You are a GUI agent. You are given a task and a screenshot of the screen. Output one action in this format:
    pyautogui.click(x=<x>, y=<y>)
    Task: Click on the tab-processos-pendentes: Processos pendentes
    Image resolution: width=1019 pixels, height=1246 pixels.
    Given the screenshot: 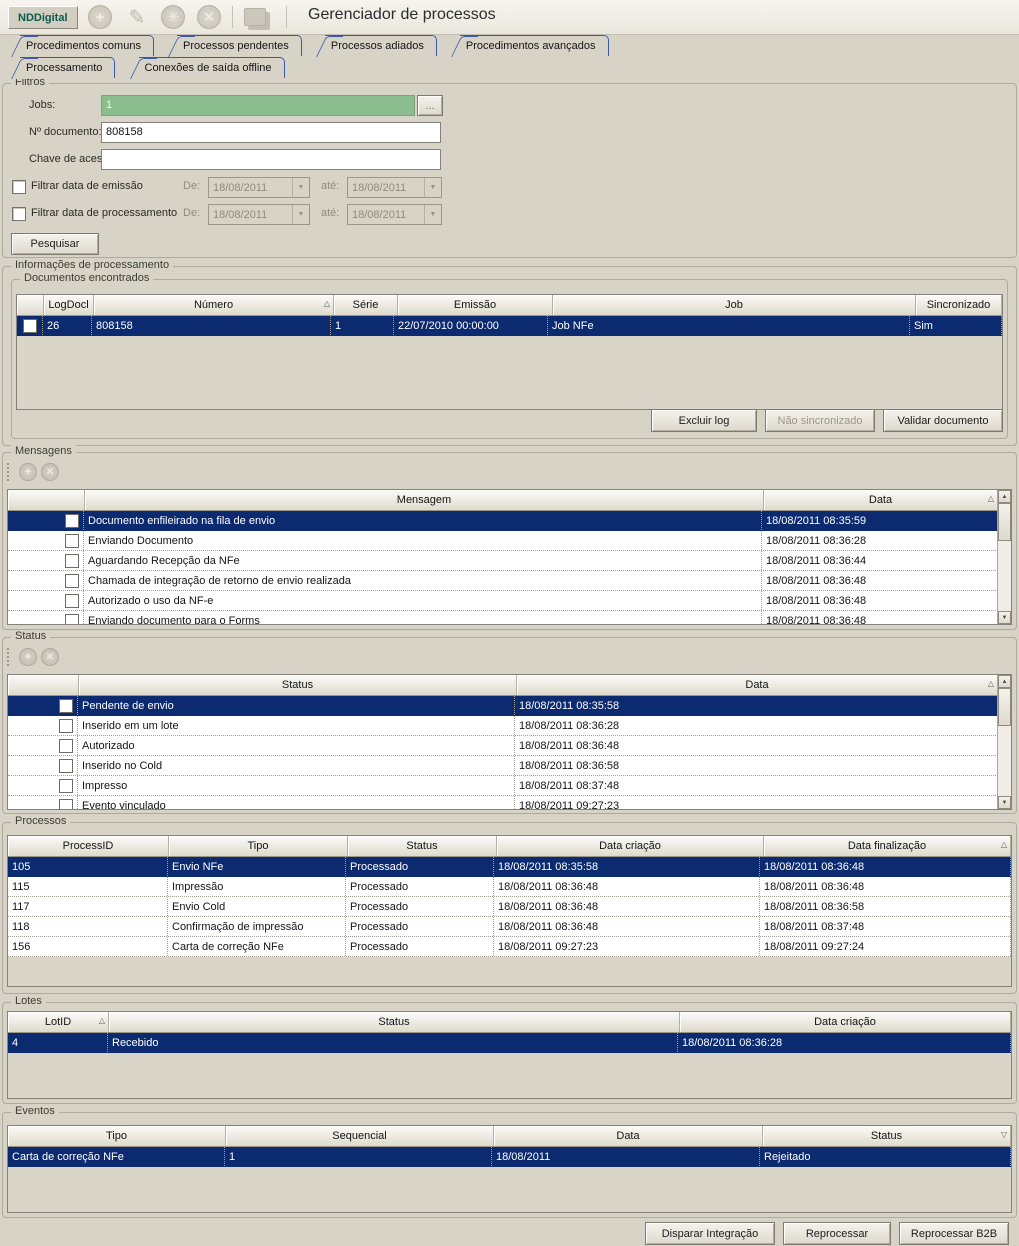 What is the action you would take?
    pyautogui.click(x=239, y=45)
    